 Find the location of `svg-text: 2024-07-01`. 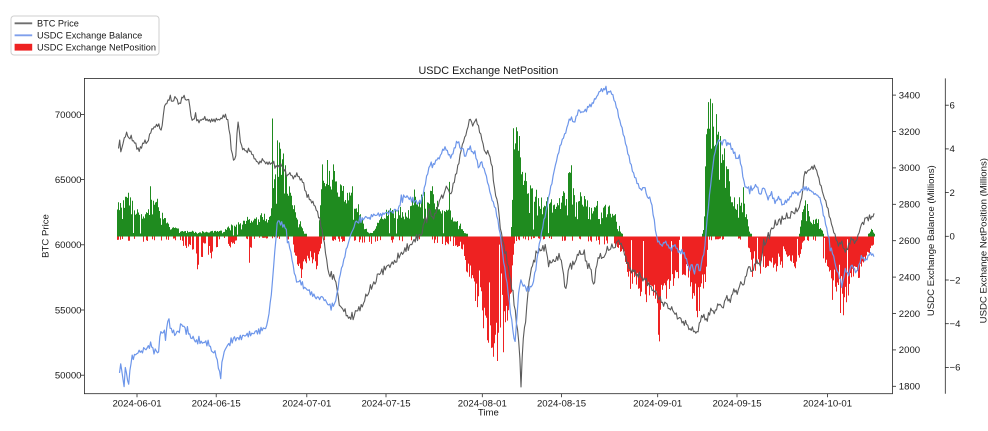

svg-text: 2024-07-01 is located at coordinates (306, 404).